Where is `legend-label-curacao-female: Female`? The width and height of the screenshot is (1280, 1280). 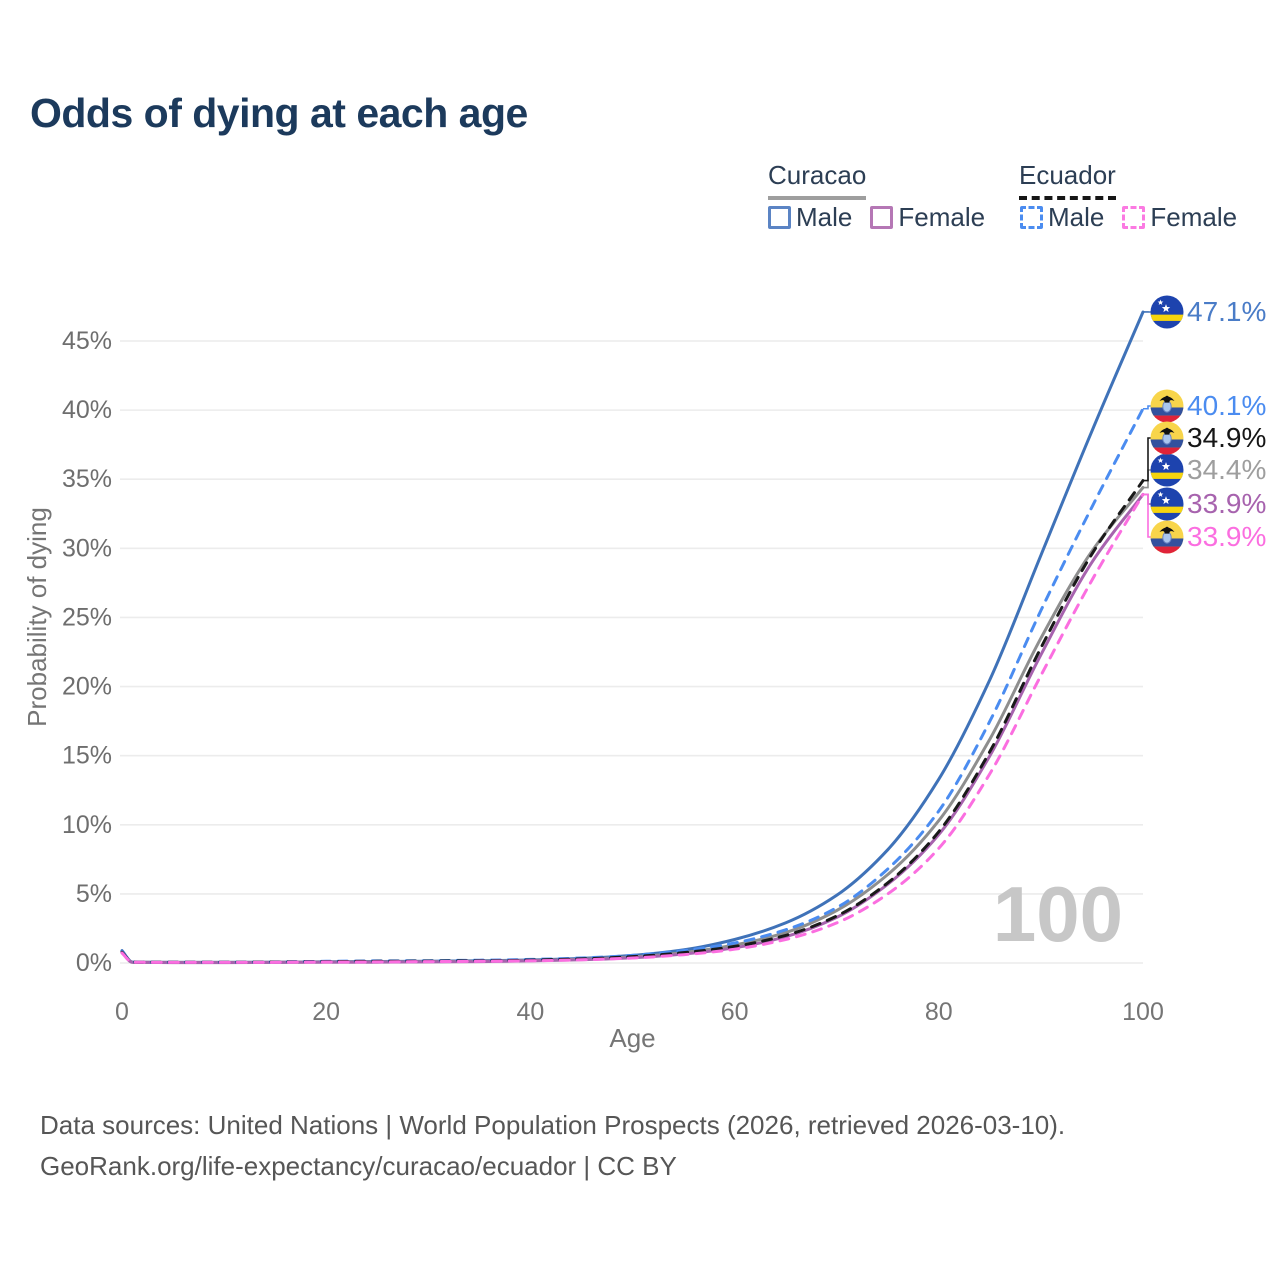 legend-label-curacao-female: Female is located at coordinates (942, 217).